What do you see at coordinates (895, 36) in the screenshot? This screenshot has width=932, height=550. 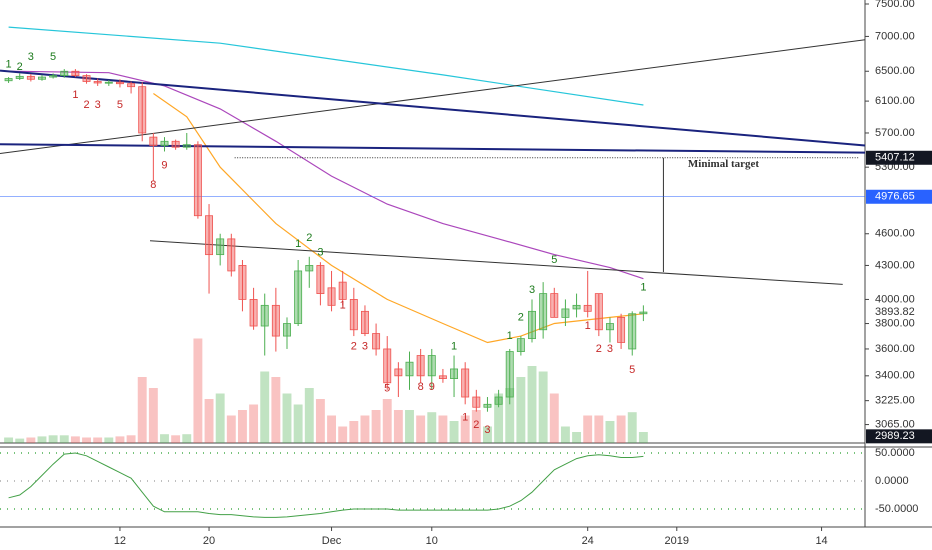 I see `y-tick-label: 7000.00` at bounding box center [895, 36].